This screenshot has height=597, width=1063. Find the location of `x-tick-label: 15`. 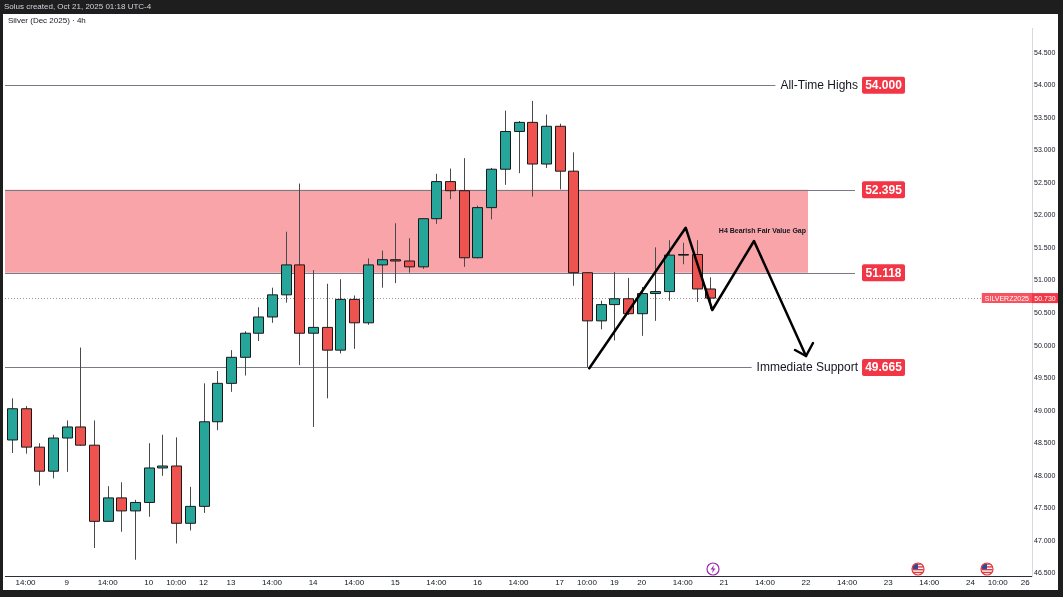

x-tick-label: 15 is located at coordinates (395, 582).